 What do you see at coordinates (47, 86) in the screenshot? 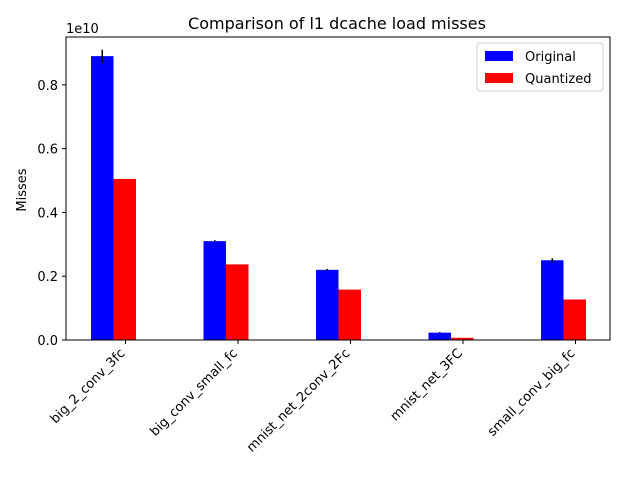
I see `y-tick-label: 0.8` at bounding box center [47, 86].